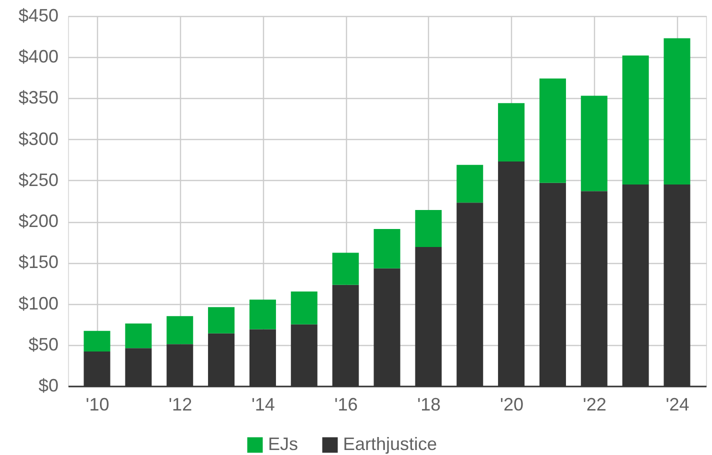 Image resolution: width=712 pixels, height=455 pixels. Describe the element at coordinates (98, 404) in the screenshot. I see `x-tick-label: '10` at that location.